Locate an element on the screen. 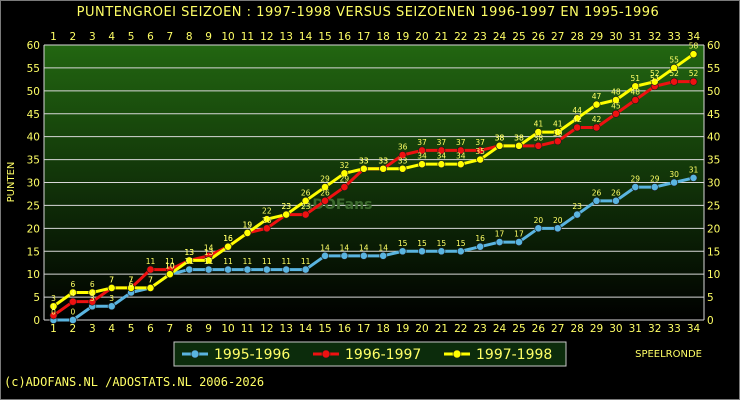  data-label-1997-1998: 41 is located at coordinates (558, 124).